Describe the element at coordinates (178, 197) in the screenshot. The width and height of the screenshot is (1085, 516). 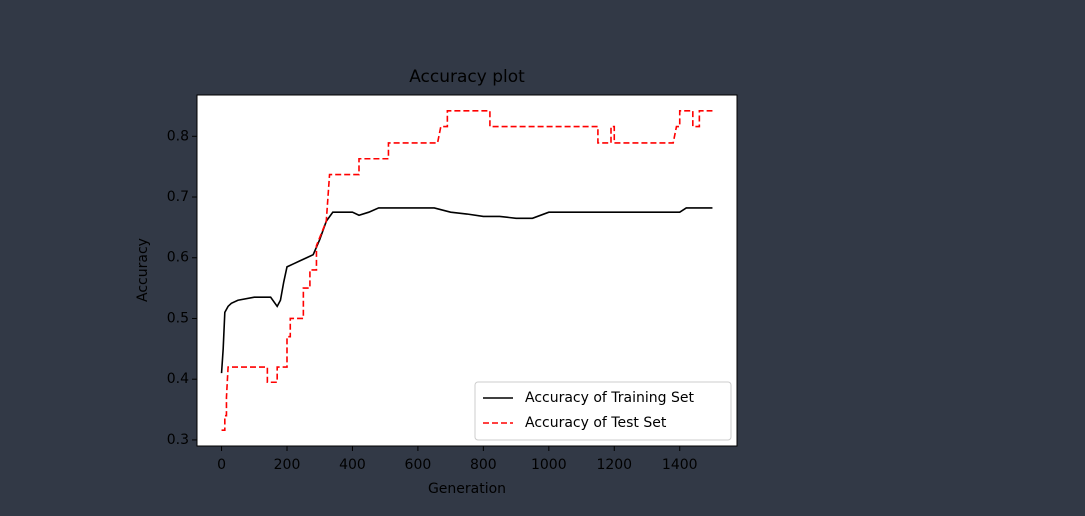
I see `y-tick-label: 0.7` at that location.